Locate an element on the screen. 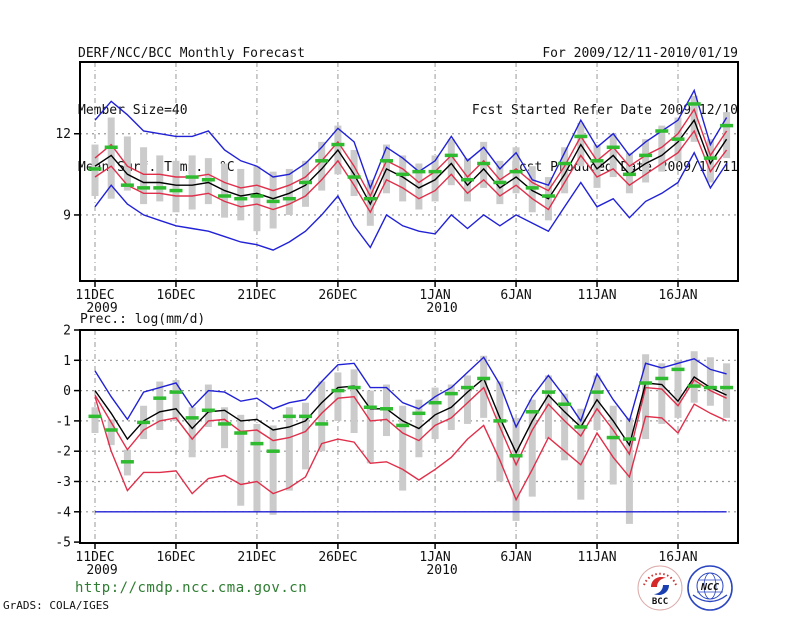 Image resolution: width=800 pixels, height=618 pixels. ncc-globe-meridian is located at coordinates (710, 586).